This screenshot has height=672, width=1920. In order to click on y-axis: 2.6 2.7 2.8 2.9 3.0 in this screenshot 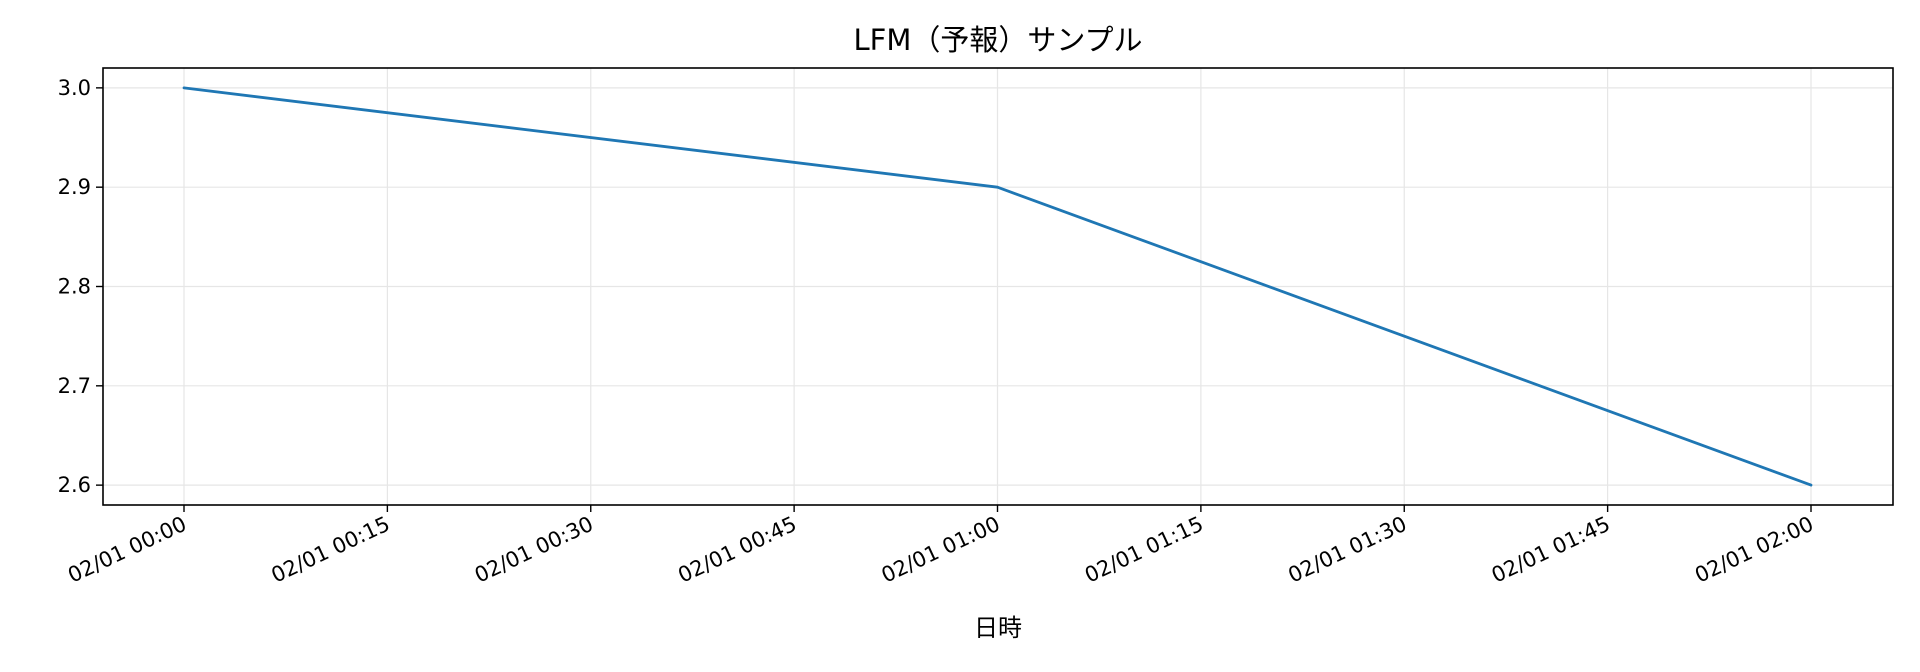, I will do `click(80, 286)`.